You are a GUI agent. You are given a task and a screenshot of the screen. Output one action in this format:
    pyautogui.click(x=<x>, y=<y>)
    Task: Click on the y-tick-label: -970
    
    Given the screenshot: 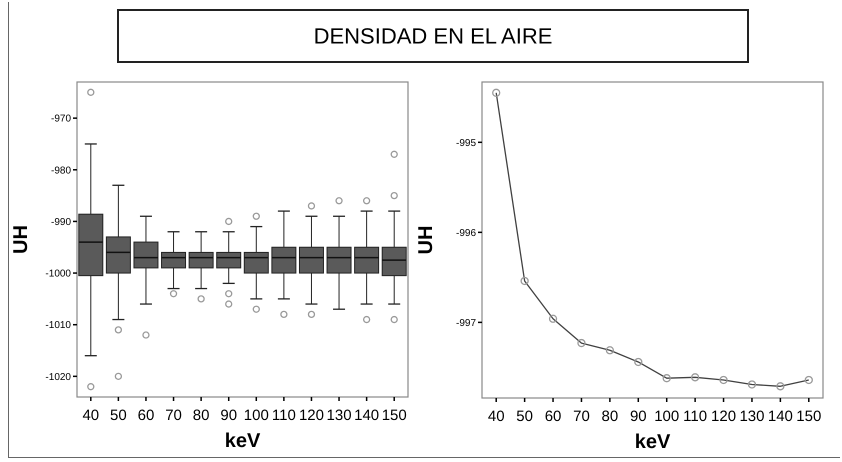 What is the action you would take?
    pyautogui.click(x=61, y=119)
    